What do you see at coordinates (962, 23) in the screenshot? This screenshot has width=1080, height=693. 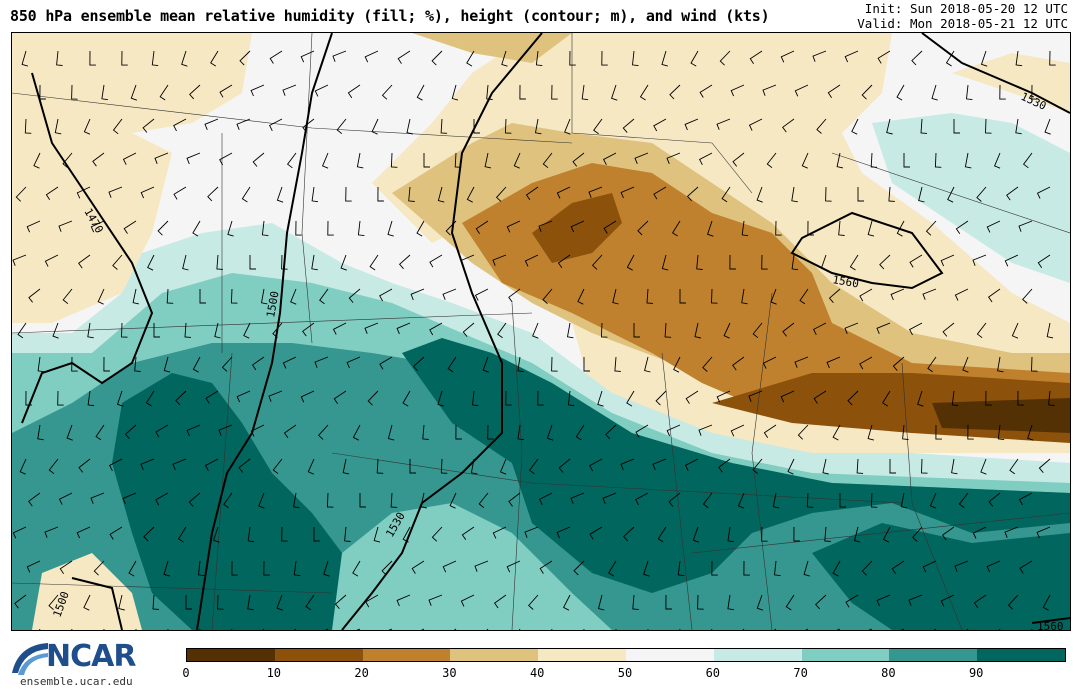 I see `valid-time: Valid: Mon 2018-05-21 12 UTC` at bounding box center [962, 23].